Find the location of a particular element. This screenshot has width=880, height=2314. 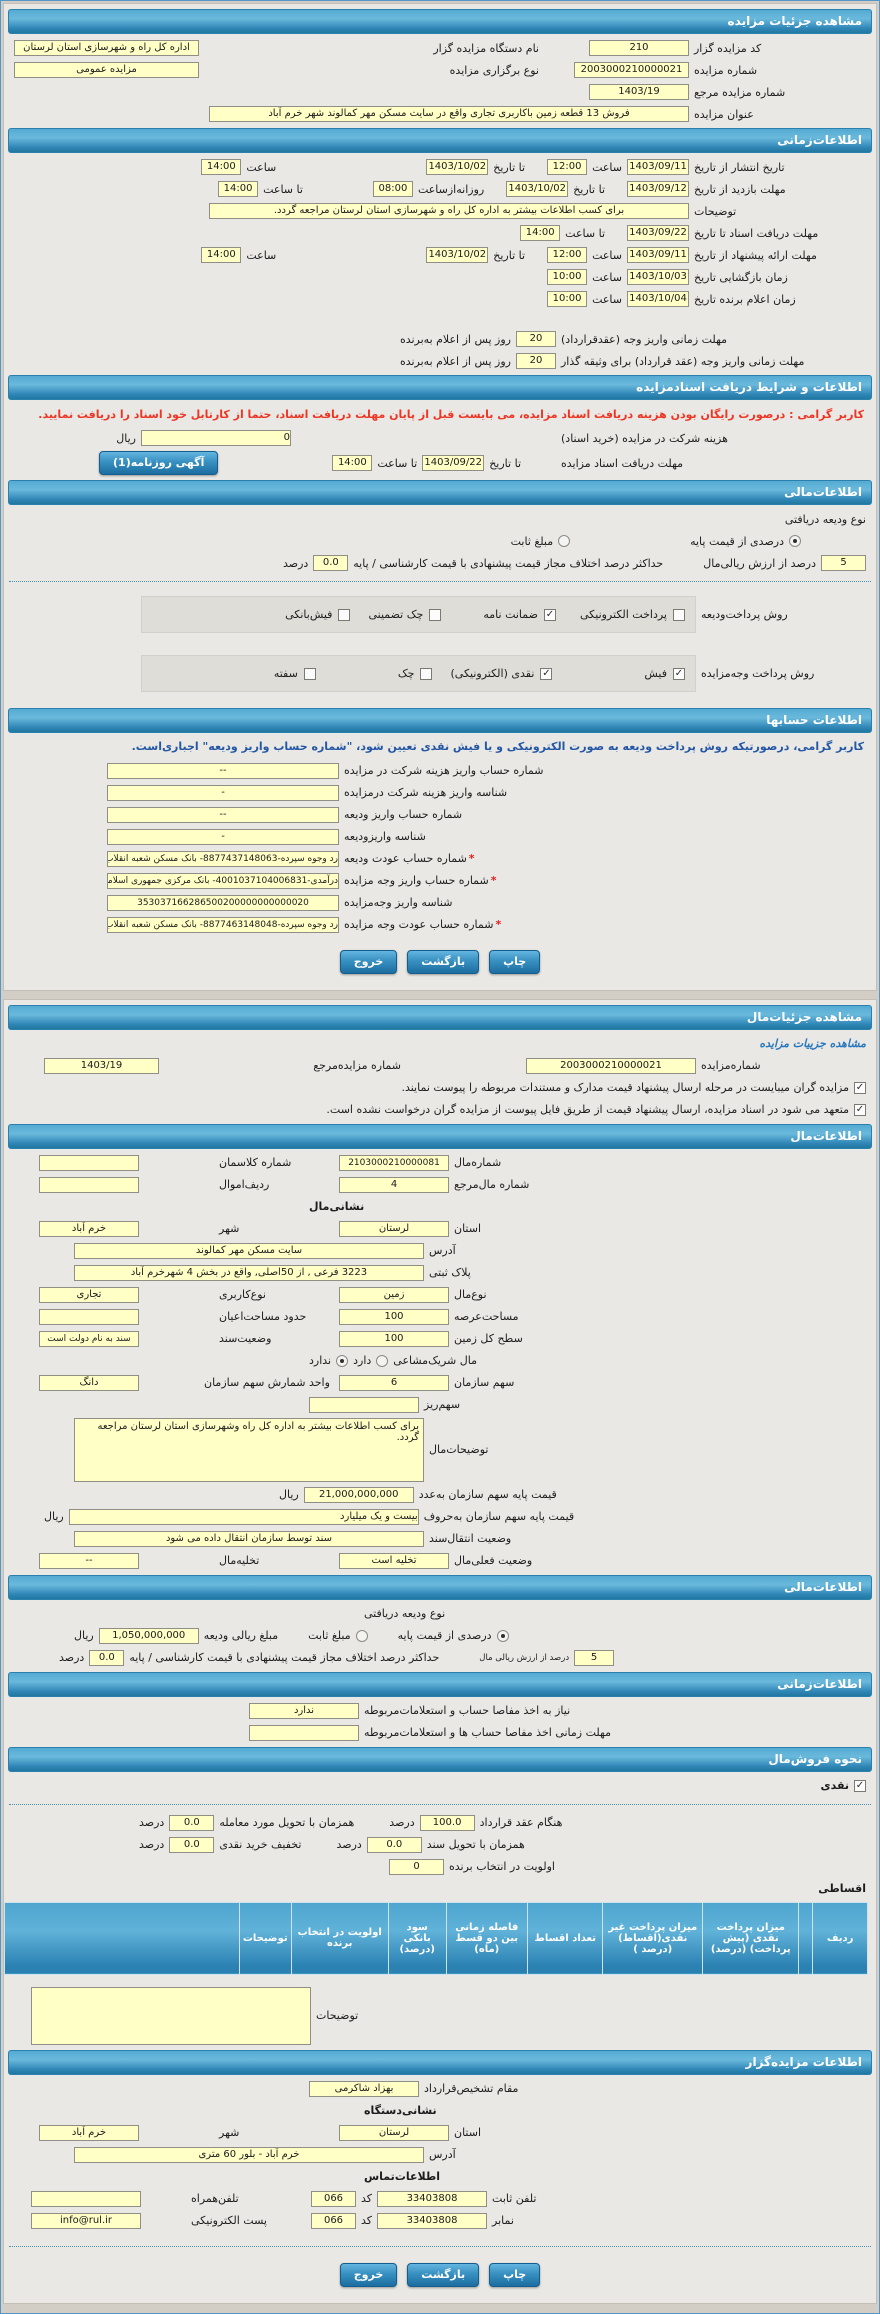

share-detail-field is located at coordinates (364, 1404).